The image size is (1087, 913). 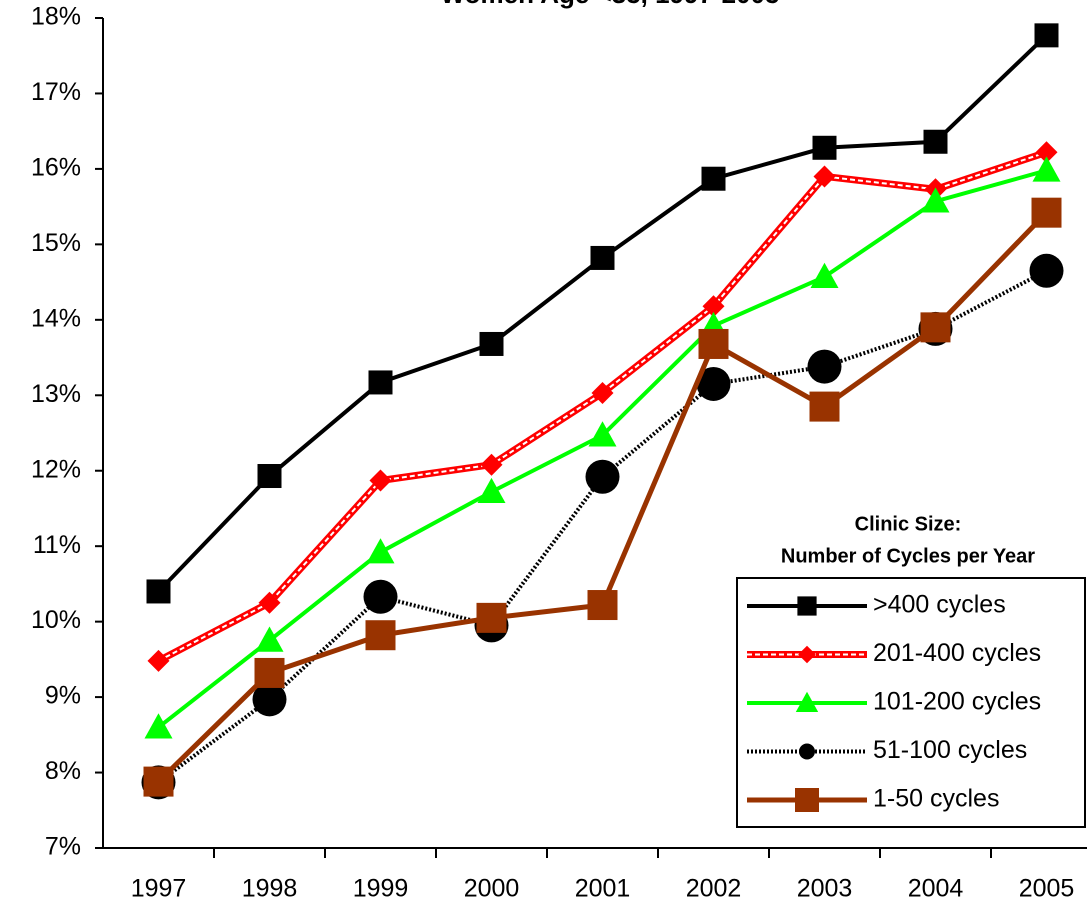 I want to click on legend-label: 51-100 cycles, so click(x=950, y=750).